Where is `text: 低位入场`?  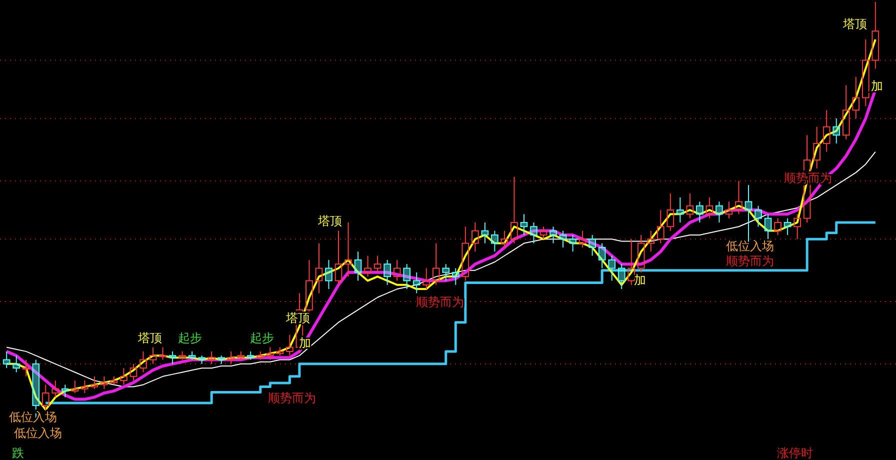
text: 低位入场 is located at coordinates (38, 433).